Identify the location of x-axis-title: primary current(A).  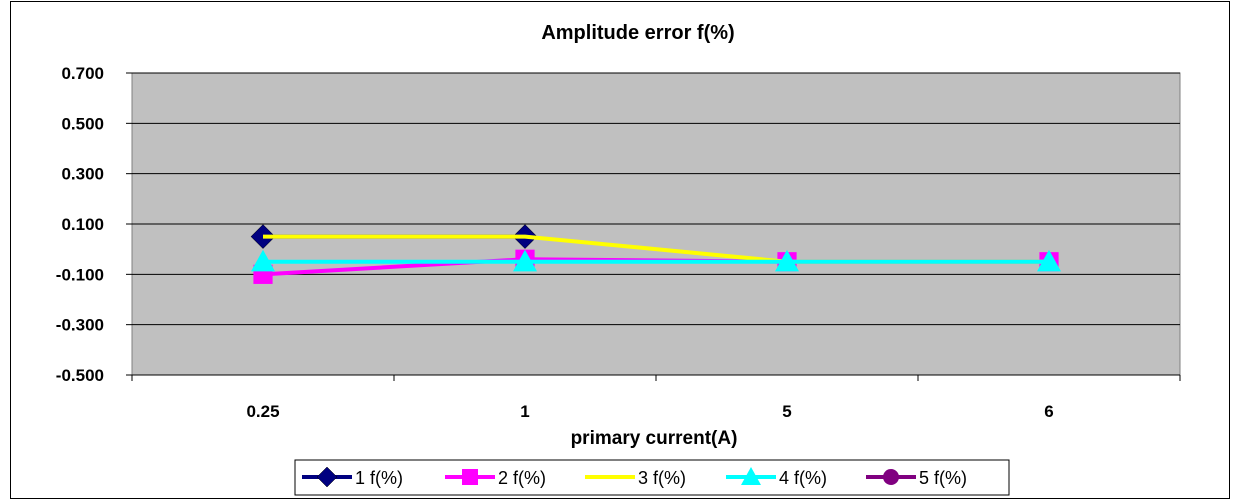
(654, 438).